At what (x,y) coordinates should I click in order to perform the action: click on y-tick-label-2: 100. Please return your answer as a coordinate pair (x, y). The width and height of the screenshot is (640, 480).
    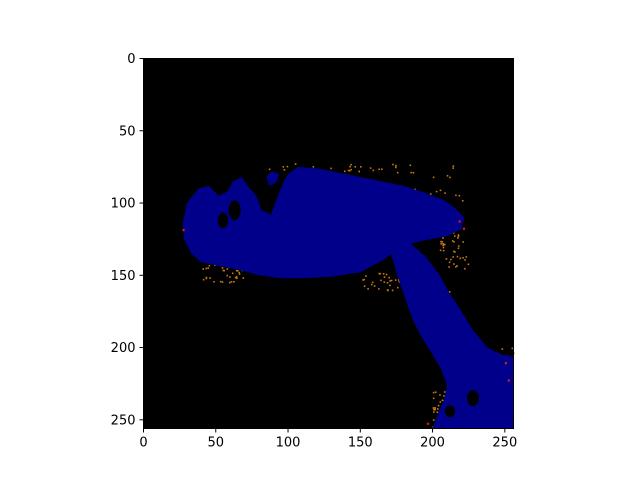
    Looking at the image, I should click on (123, 204).